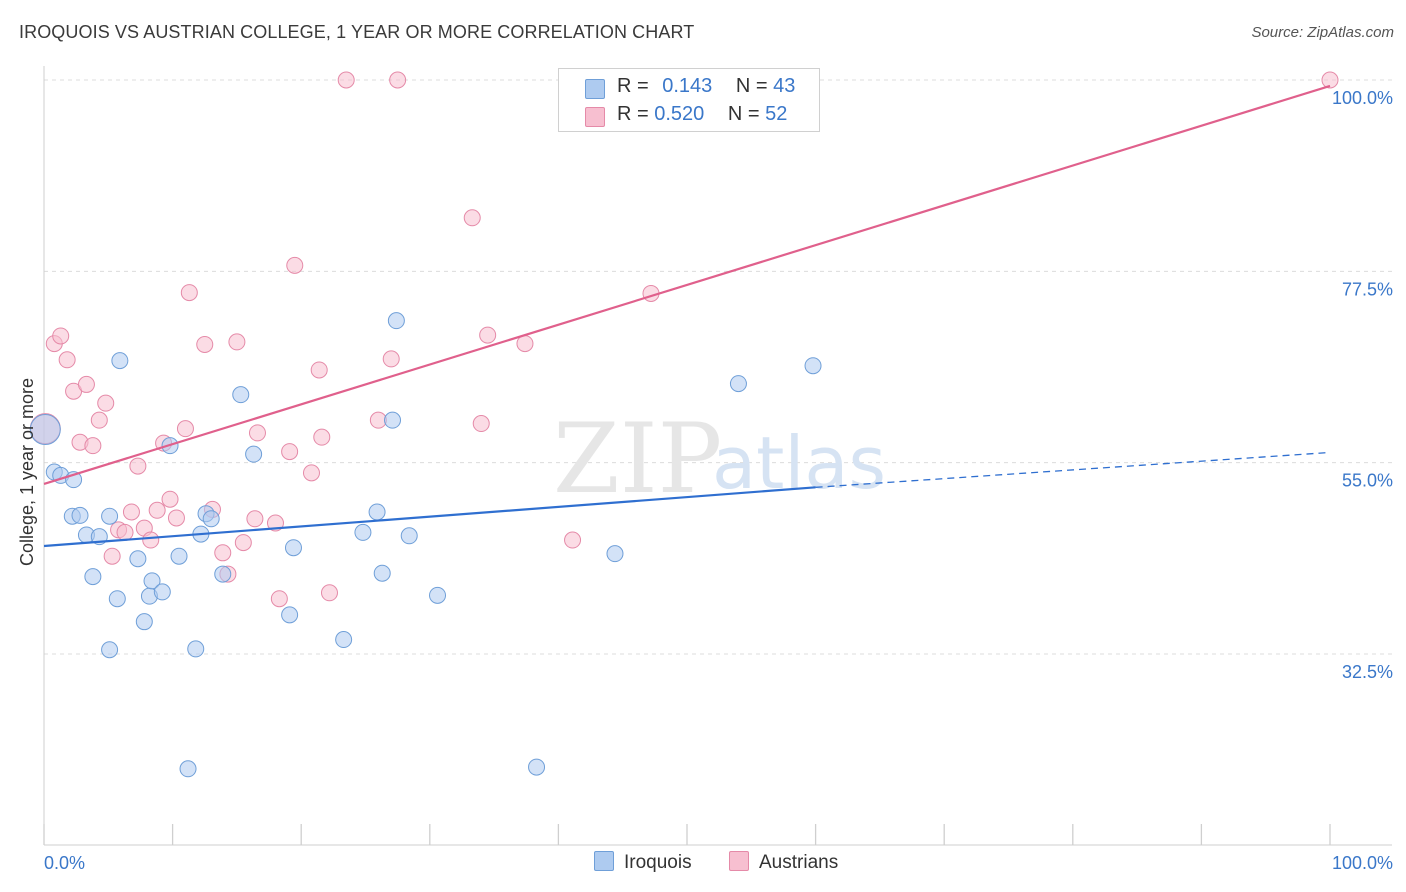 The image size is (1406, 892). What do you see at coordinates (1367, 289) in the screenshot?
I see `y-tick-label: 77.5%` at bounding box center [1367, 289].